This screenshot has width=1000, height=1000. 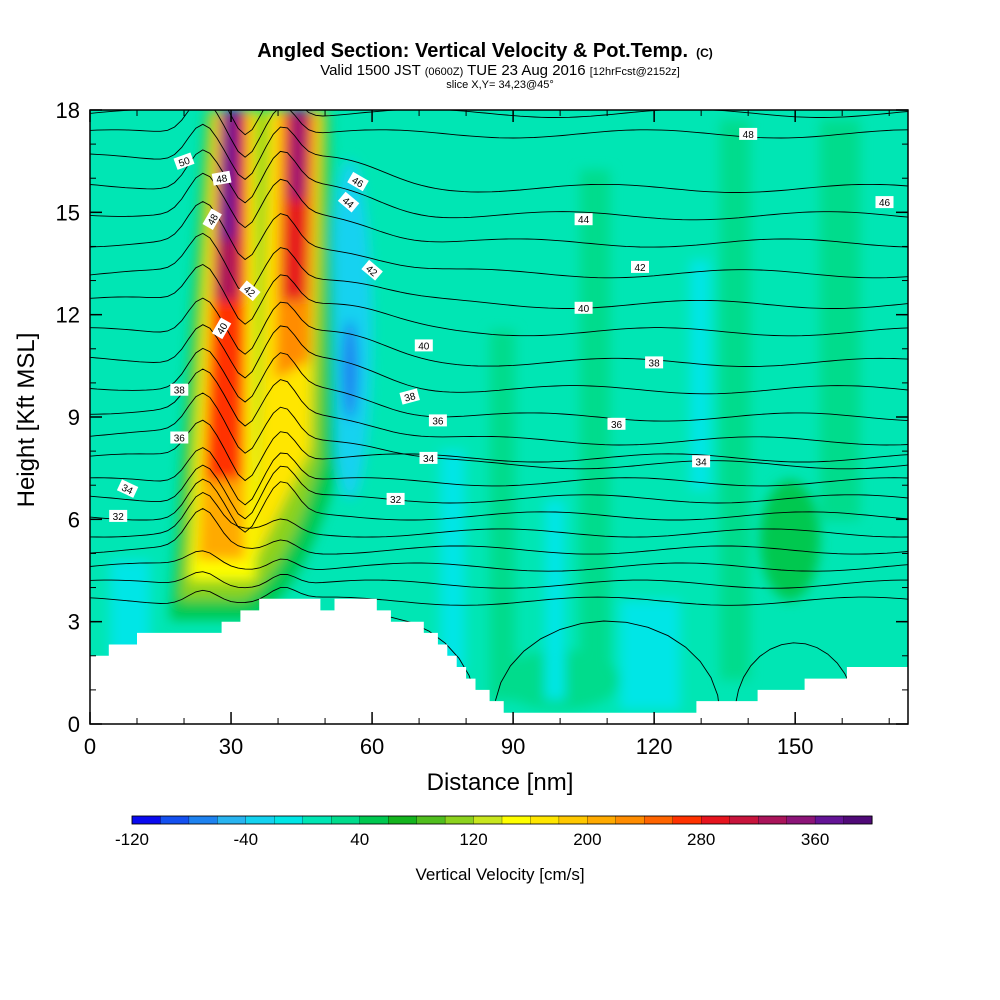 What do you see at coordinates (68, 212) in the screenshot?
I see `y-tick-label: 15` at bounding box center [68, 212].